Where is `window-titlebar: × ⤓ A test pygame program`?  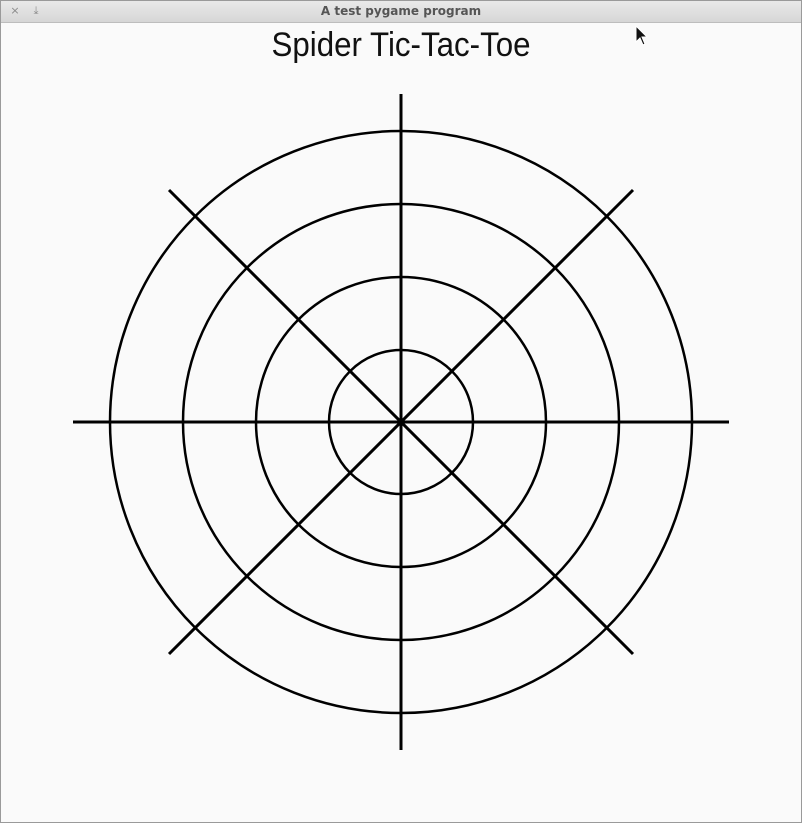
window-titlebar: × ⤓ A test pygame program is located at coordinates (401, 12).